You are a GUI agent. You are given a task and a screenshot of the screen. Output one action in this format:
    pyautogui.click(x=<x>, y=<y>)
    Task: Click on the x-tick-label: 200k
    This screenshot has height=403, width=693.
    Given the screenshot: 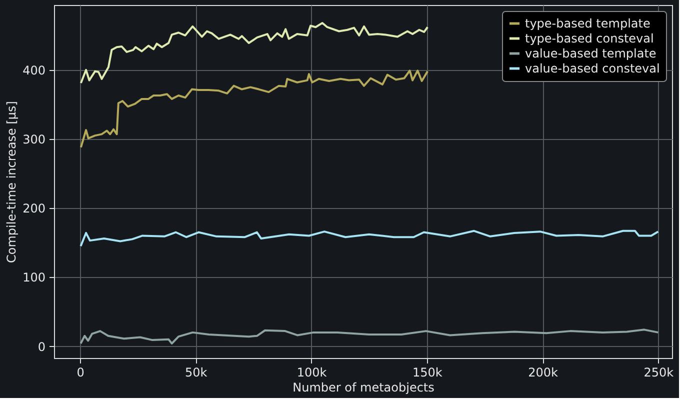 What is the action you would take?
    pyautogui.click(x=543, y=373)
    